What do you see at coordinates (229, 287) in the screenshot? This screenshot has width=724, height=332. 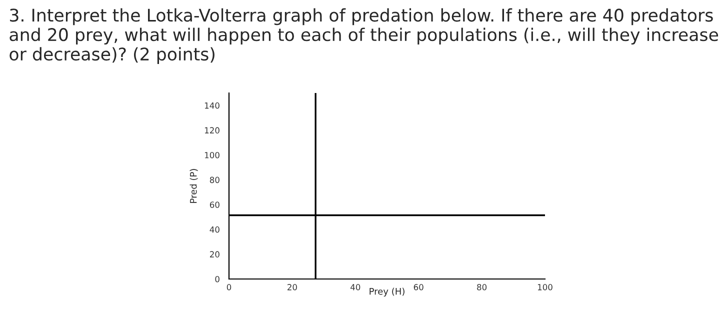 I see `x-tick-label: 0` at bounding box center [229, 287].